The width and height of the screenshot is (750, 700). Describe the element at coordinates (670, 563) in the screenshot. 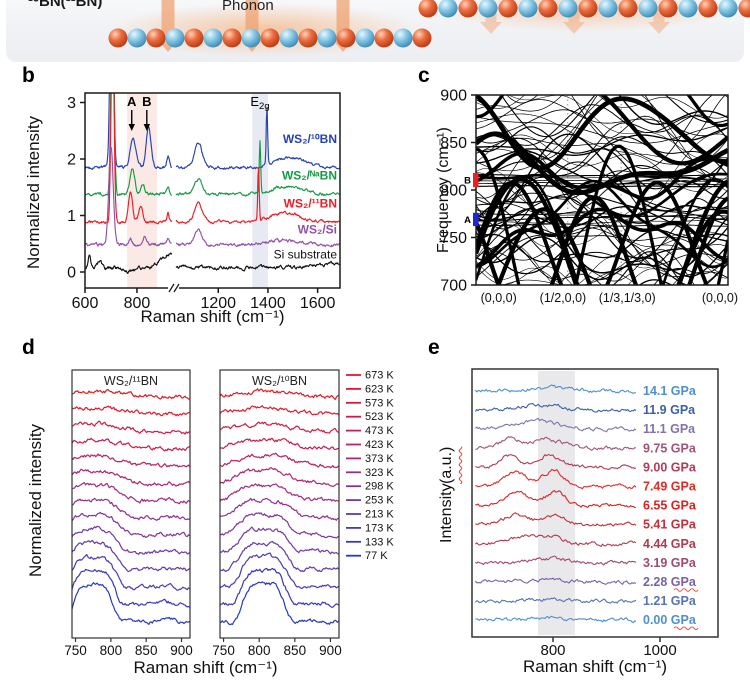

I see `pressure-label: 3.19 GPa` at that location.